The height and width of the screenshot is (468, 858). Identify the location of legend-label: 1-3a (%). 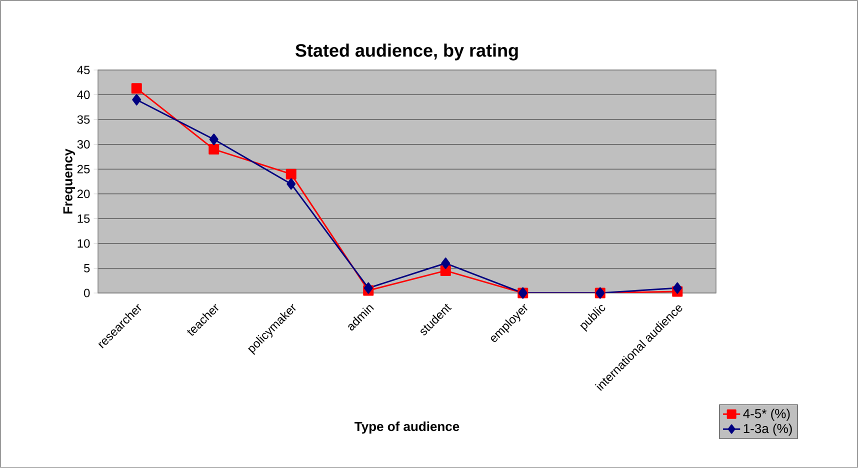
(768, 430).